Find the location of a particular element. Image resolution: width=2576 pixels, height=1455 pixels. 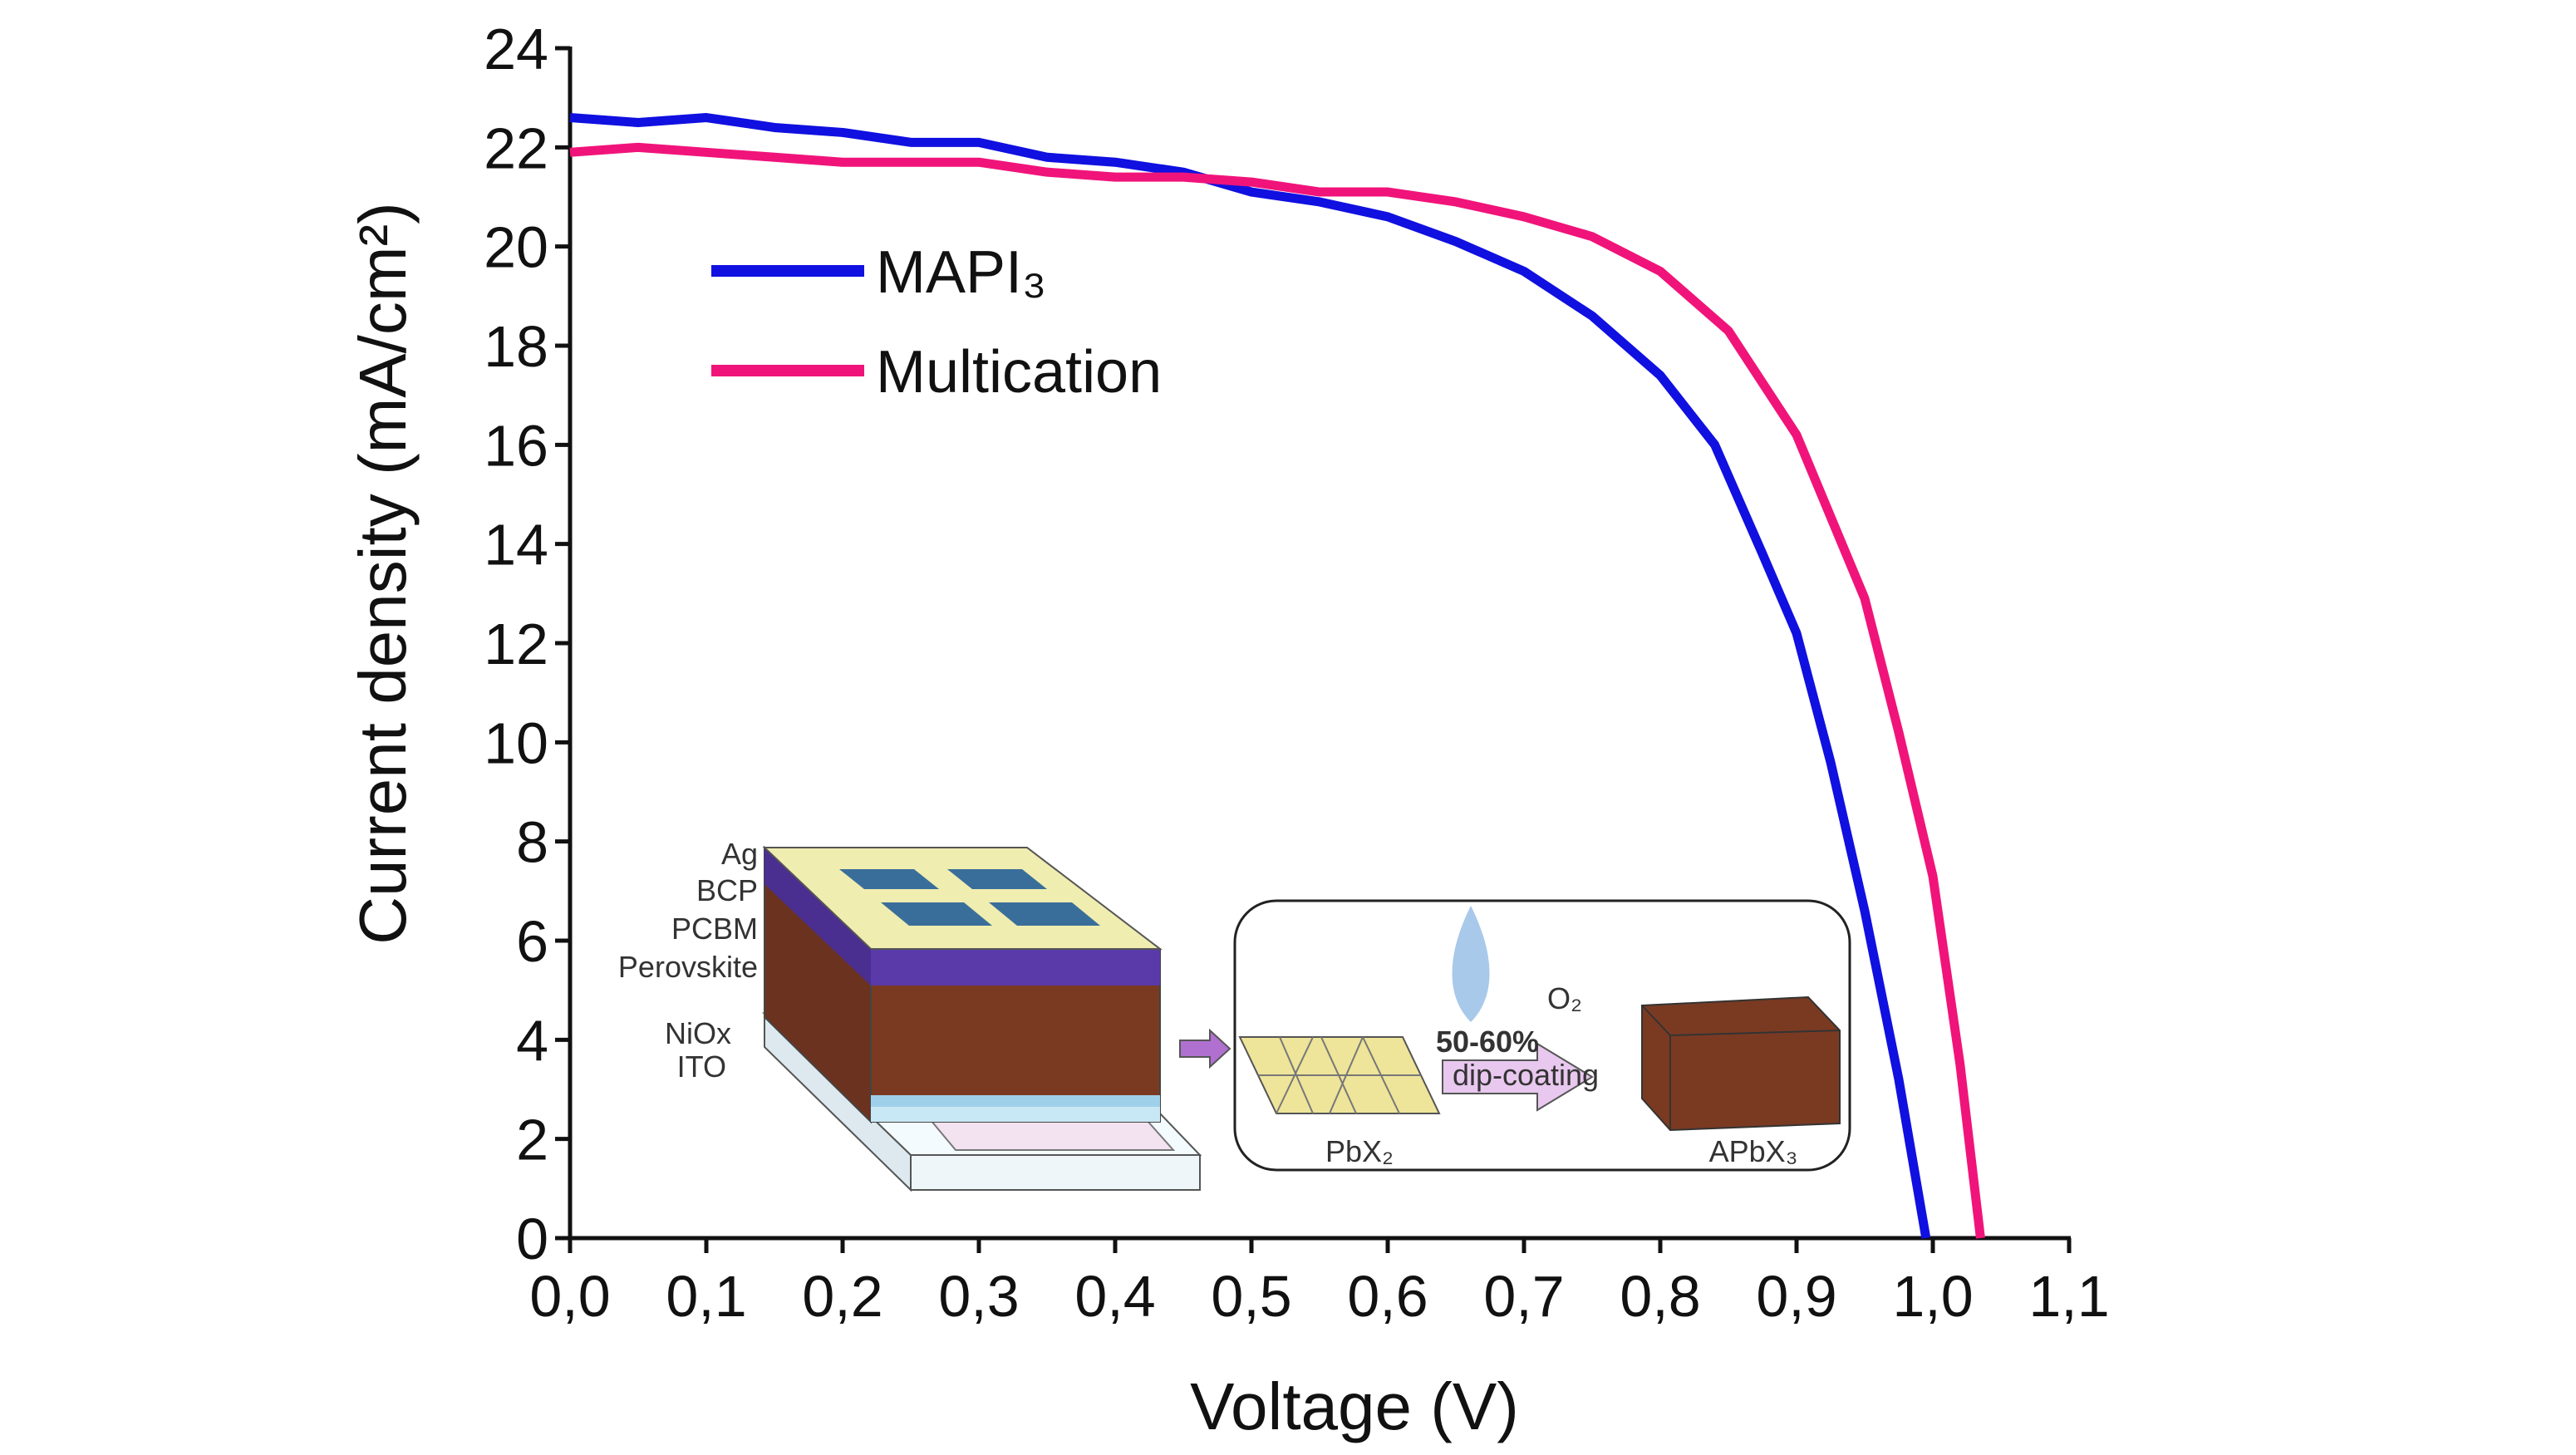

percent-label: 50-60% is located at coordinates (1487, 1042).